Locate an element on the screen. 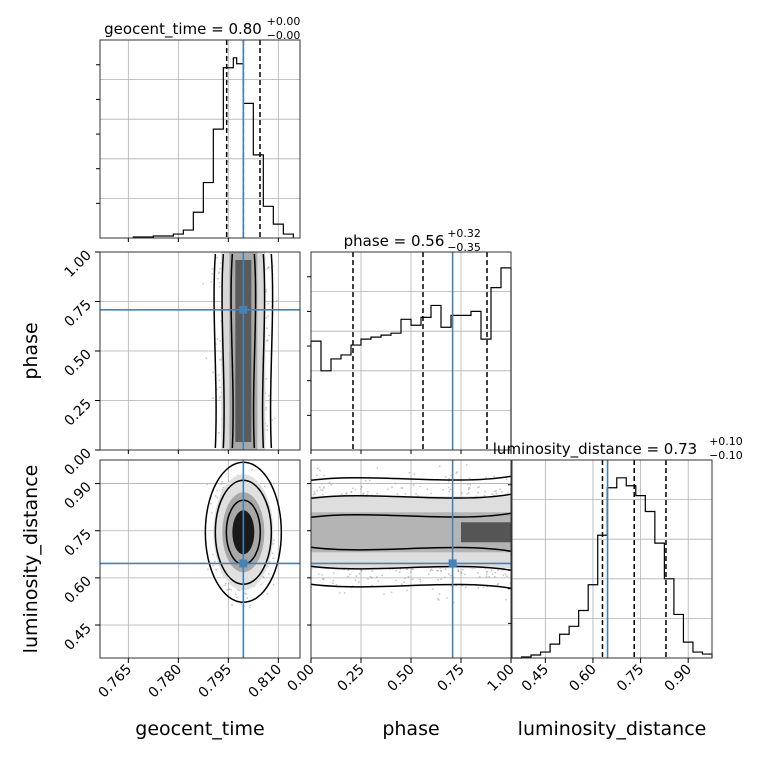 This screenshot has height=760, width=760. title-plus-luminosity_distance: +0.10 is located at coordinates (726, 441).